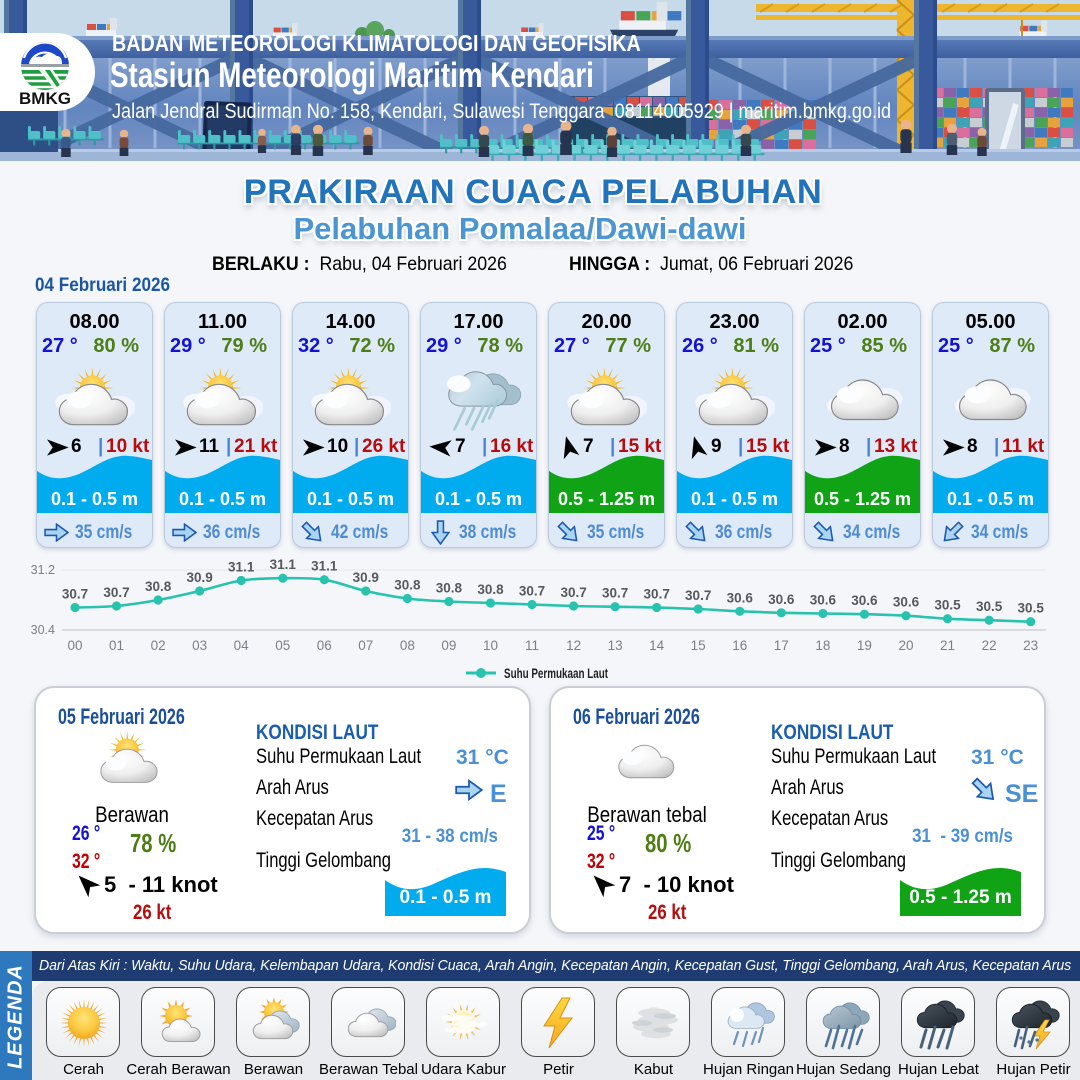  I want to click on svg-text: 18, so click(822, 645).